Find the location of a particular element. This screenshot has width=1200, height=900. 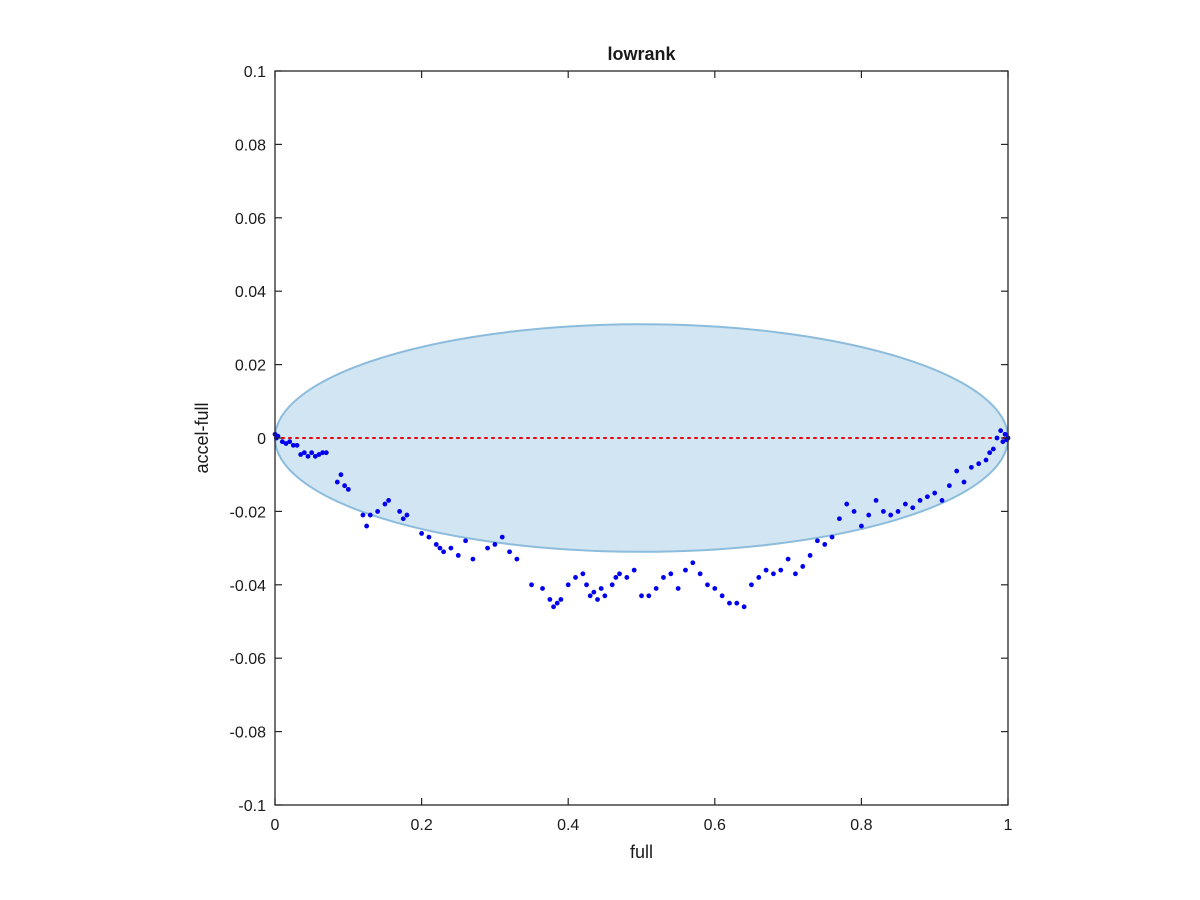

y-tick-label: 0.02 is located at coordinates (250, 366).